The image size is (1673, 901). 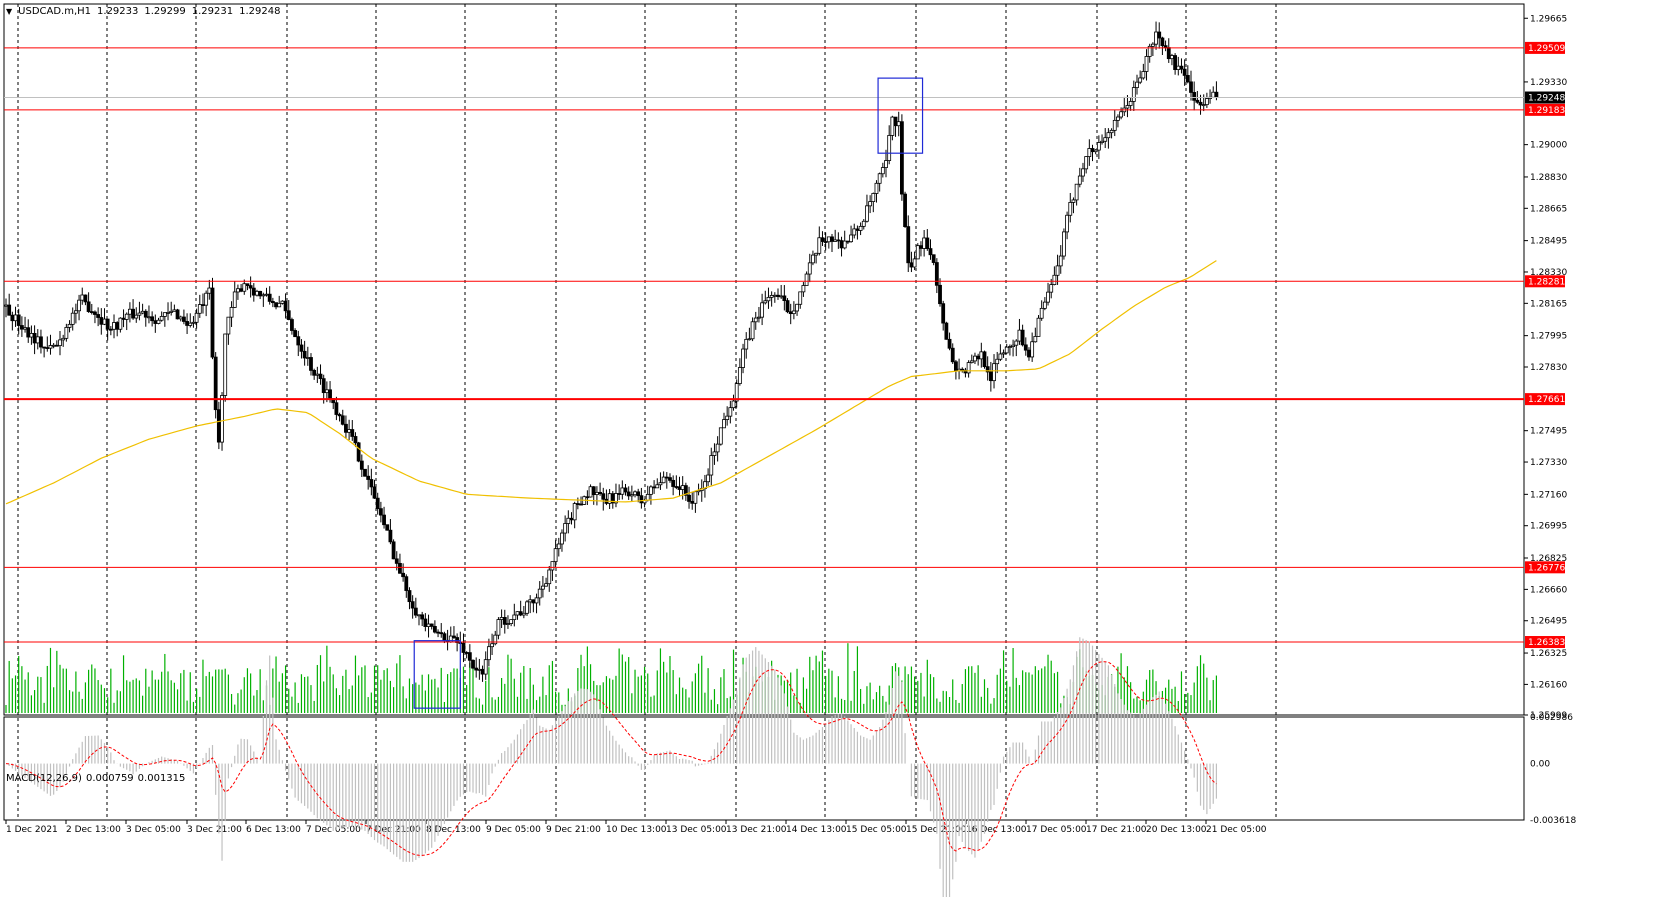 What do you see at coordinates (1546, 400) in the screenshot?
I see `level-price-label: 1.27661` at bounding box center [1546, 400].